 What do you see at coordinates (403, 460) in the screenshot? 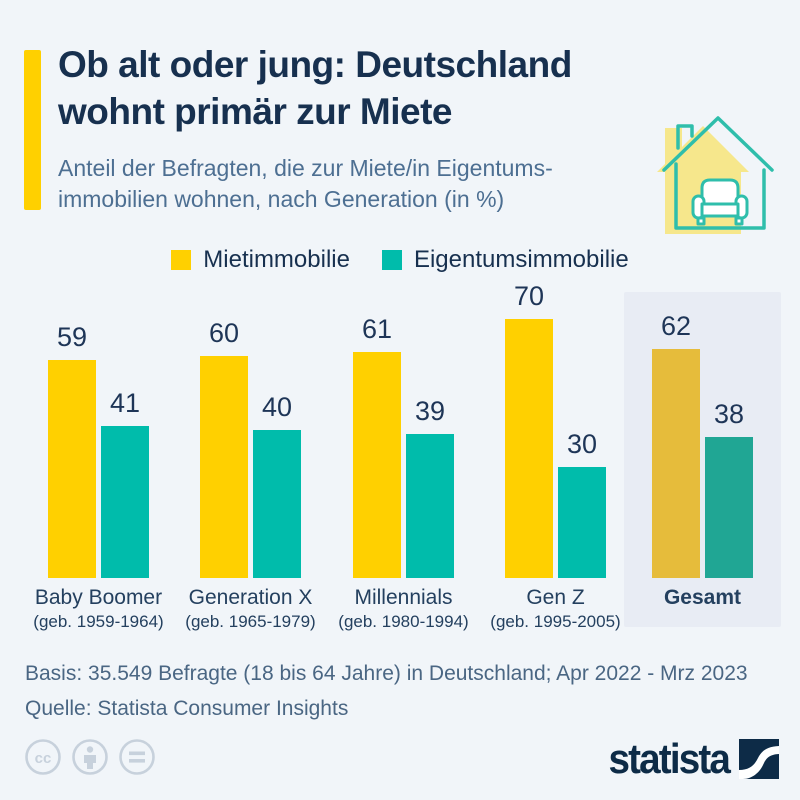
I see `bar-group-millennials: 61 39 Millennials (geb. 1980-1994)` at bounding box center [403, 460].